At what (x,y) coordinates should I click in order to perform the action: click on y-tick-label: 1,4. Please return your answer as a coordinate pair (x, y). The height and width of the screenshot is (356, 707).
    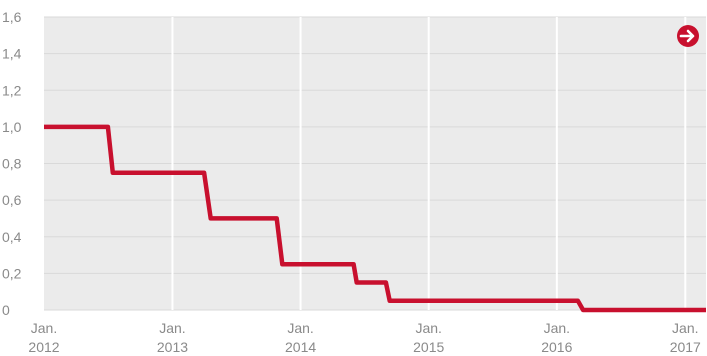
    Looking at the image, I should click on (12, 54).